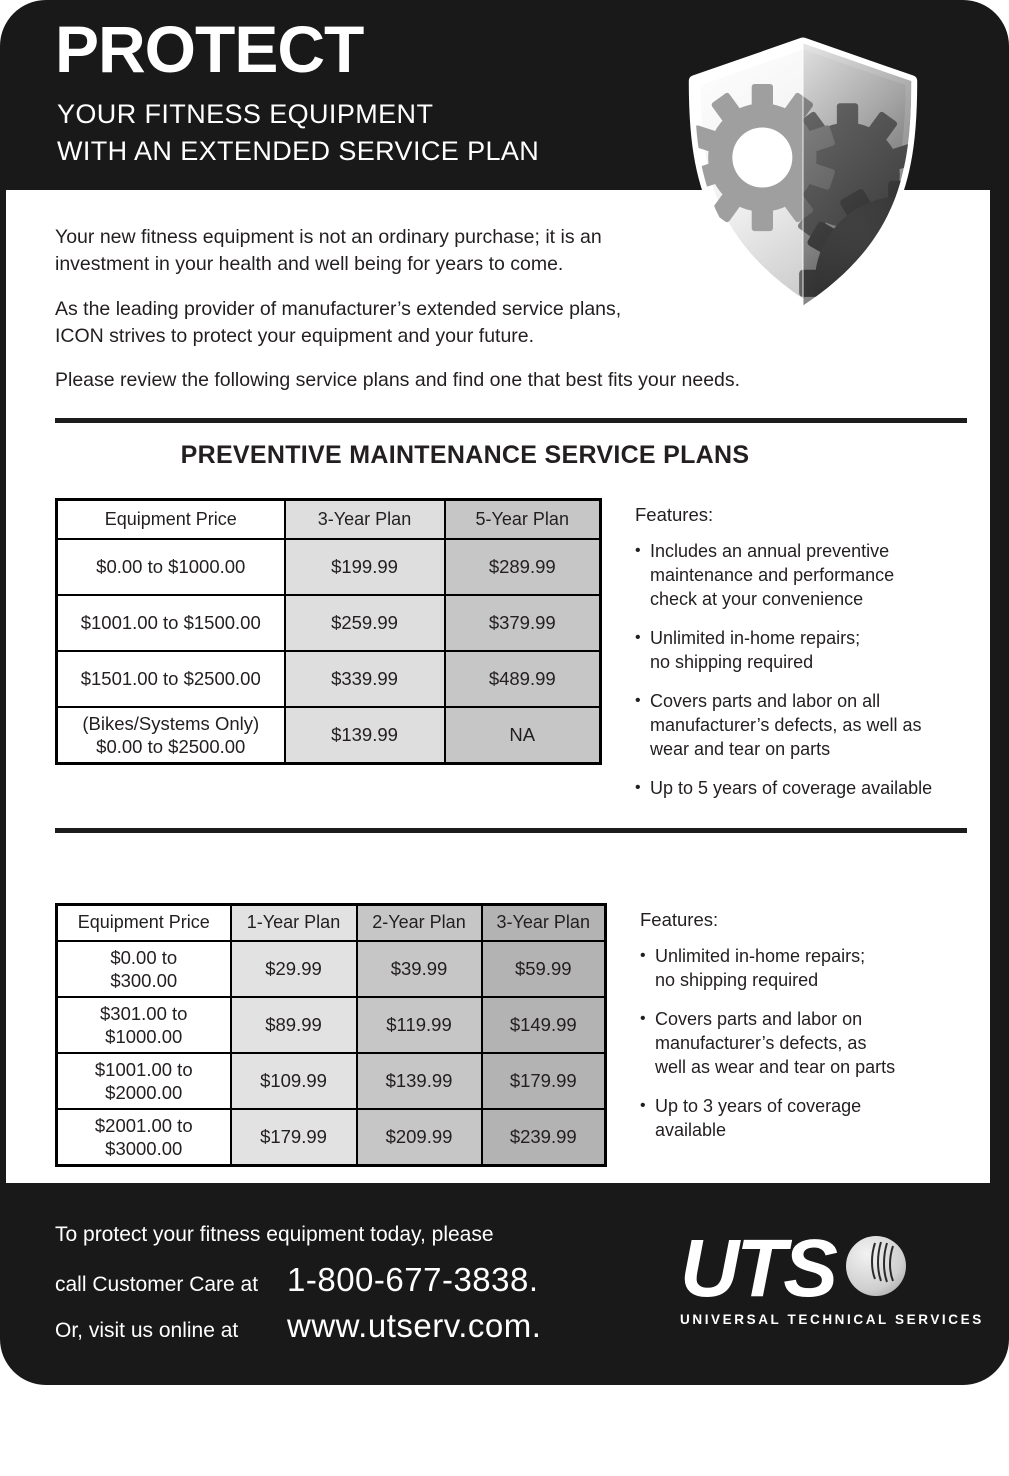 The image size is (1009, 1476). What do you see at coordinates (465, 455) in the screenshot?
I see `section-heading: PREVENTIVE MAINTENANCE SERVICE PLANS` at bounding box center [465, 455].